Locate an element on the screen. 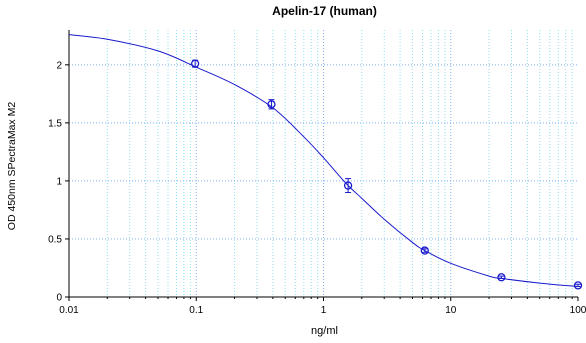 This screenshot has height=343, width=586. y-tick-label: 1 is located at coordinates (59, 181).